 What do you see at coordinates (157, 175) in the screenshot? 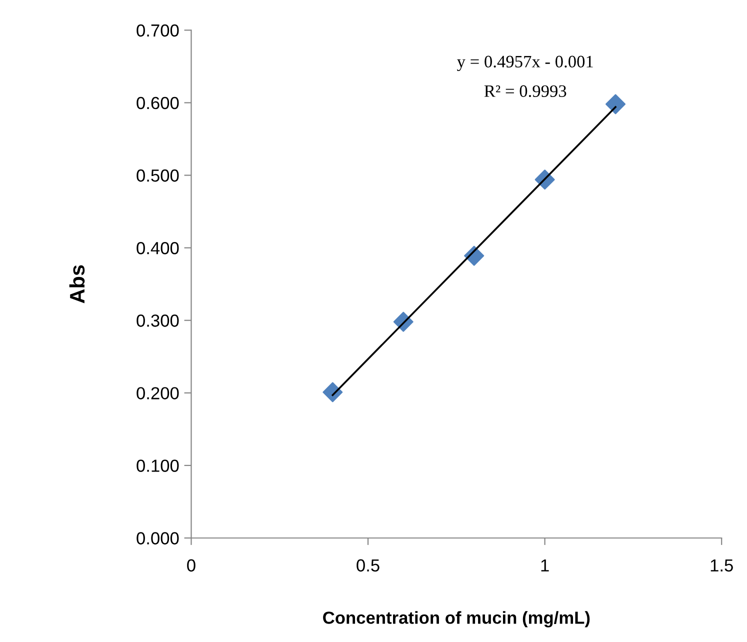
I see `y-tick-label: 0.500` at bounding box center [157, 175].